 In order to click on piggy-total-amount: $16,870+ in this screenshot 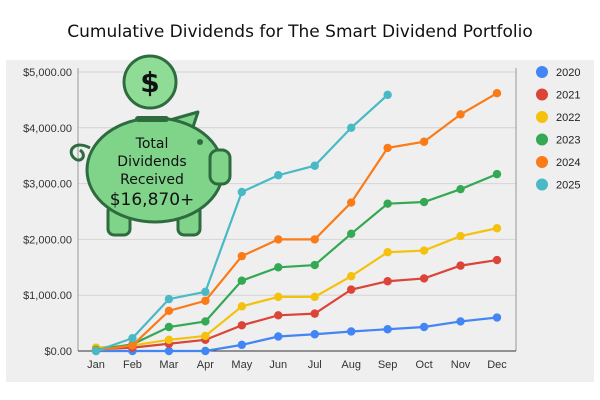, I will do `click(152, 200)`.